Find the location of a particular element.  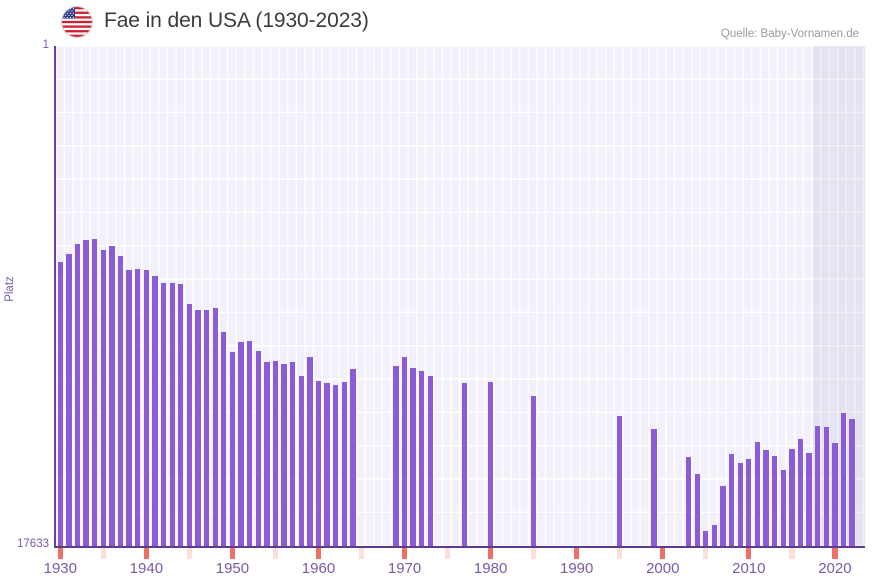

x-axis-tick-label: 1980 is located at coordinates (490, 568).